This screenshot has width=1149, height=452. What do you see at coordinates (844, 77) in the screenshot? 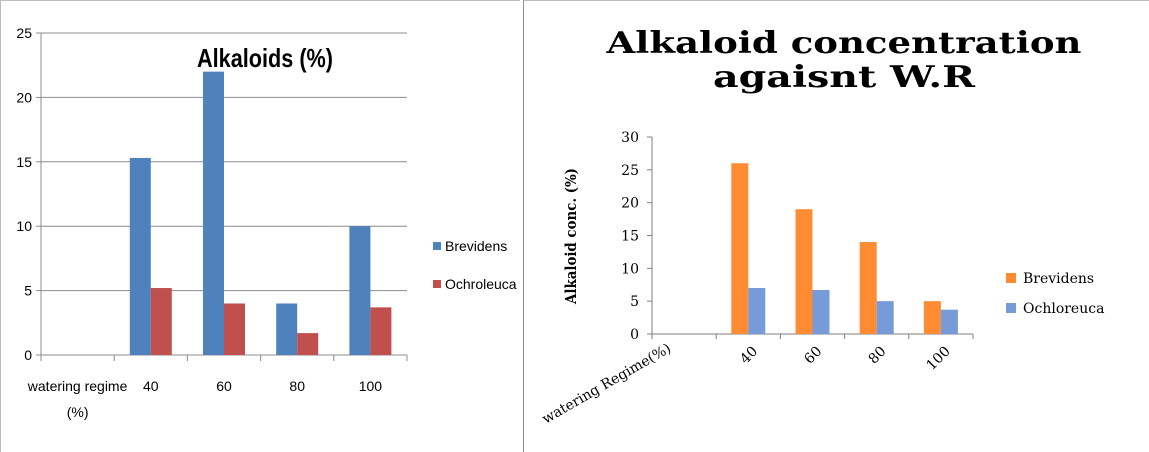
I see `chart-title-line-2: agaisnt W.R` at bounding box center [844, 77].